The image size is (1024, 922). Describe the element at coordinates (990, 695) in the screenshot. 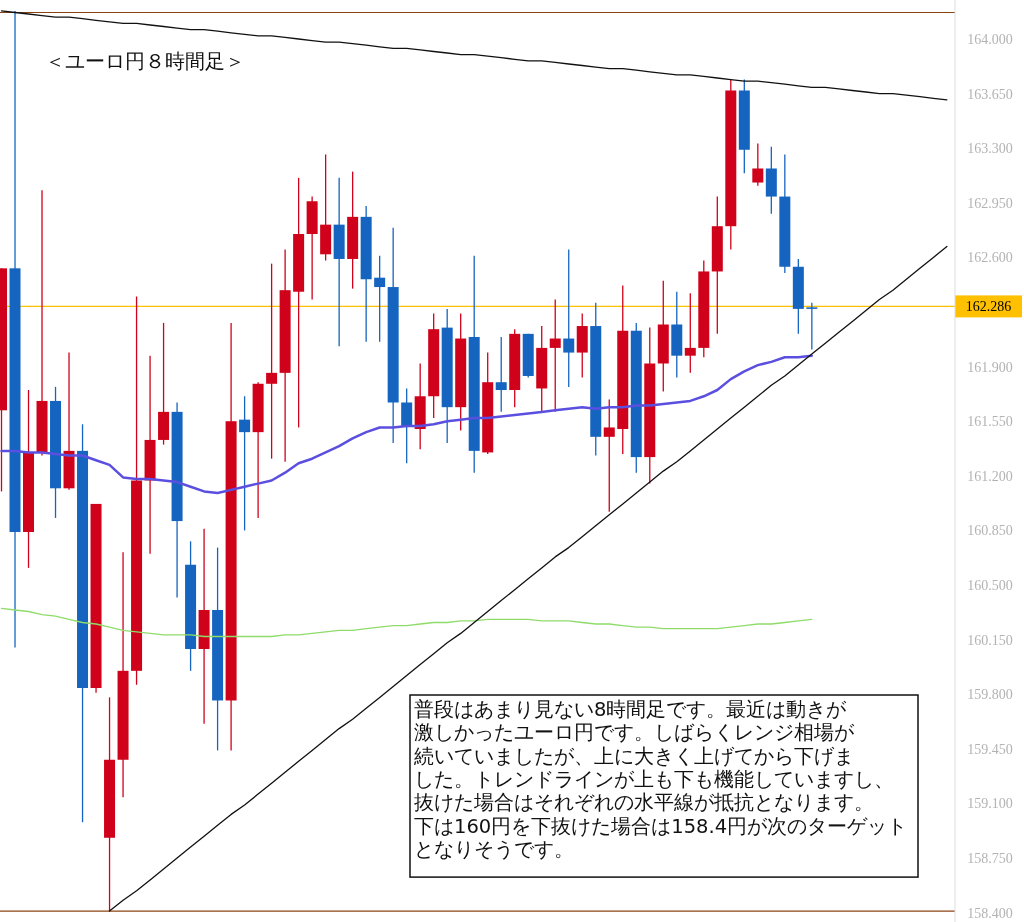

I see `y-tick-label: 159.800` at that location.